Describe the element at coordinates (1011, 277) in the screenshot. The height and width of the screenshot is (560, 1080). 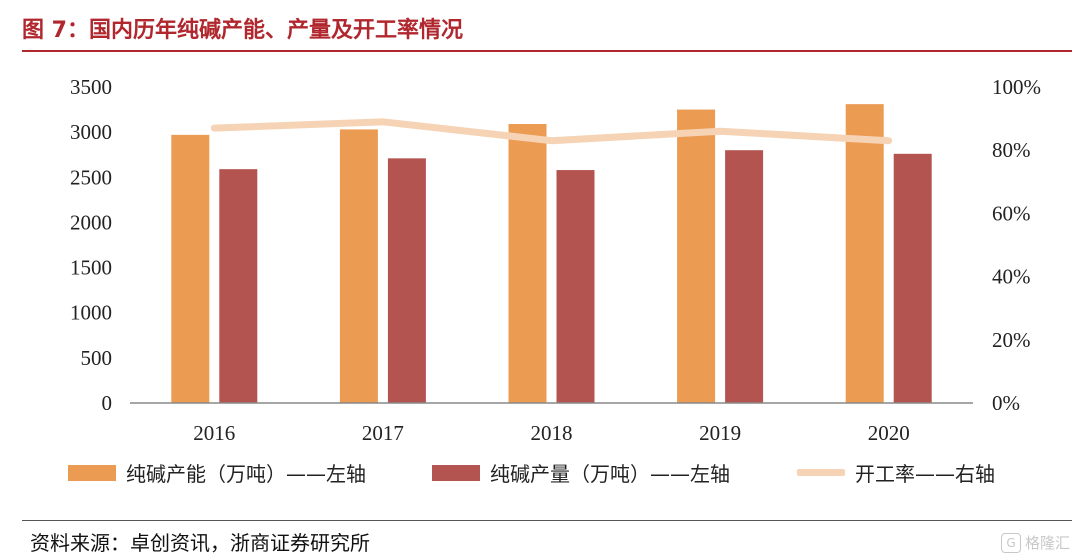
I see `y-right-tick-label: 40%` at that location.